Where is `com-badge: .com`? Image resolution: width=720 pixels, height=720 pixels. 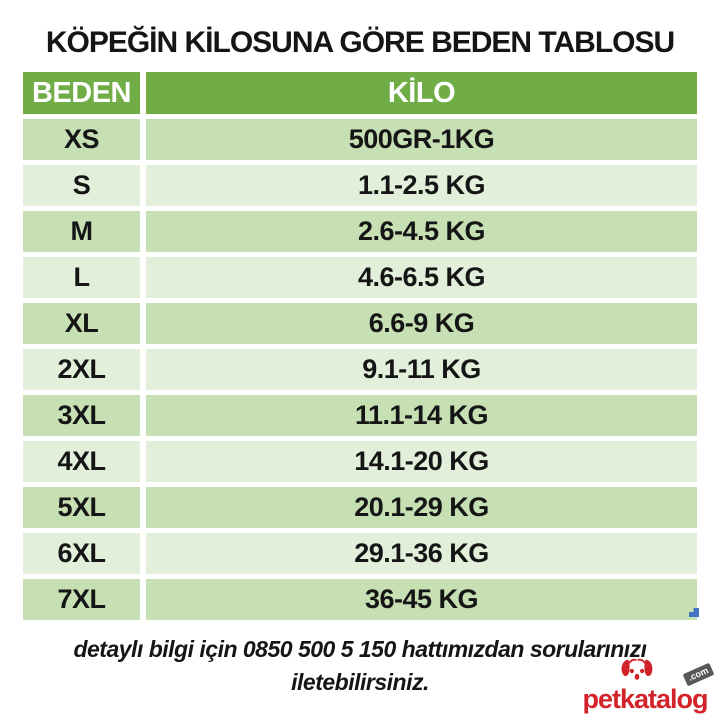
com-badge: .com is located at coordinates (698, 674).